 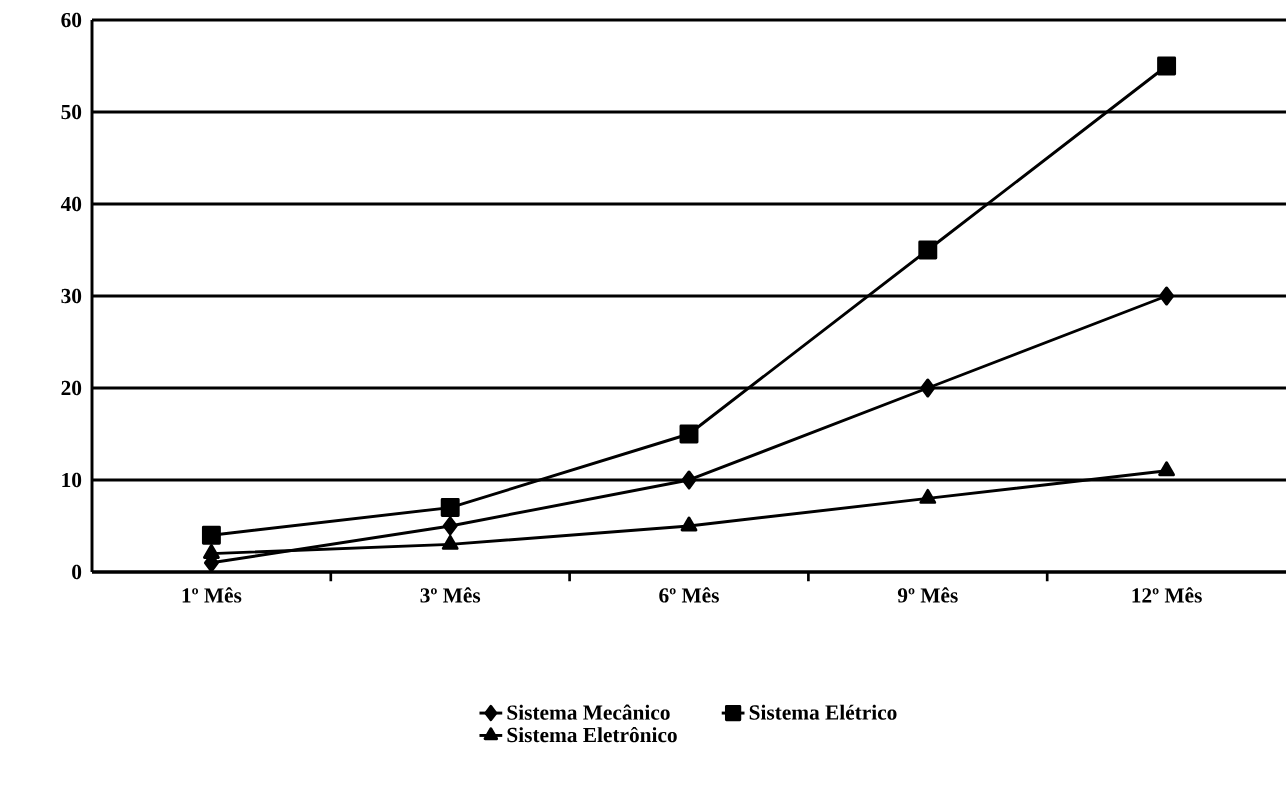 What do you see at coordinates (927, 595) in the screenshot?
I see `x-tick-label: 9º Mês` at bounding box center [927, 595].